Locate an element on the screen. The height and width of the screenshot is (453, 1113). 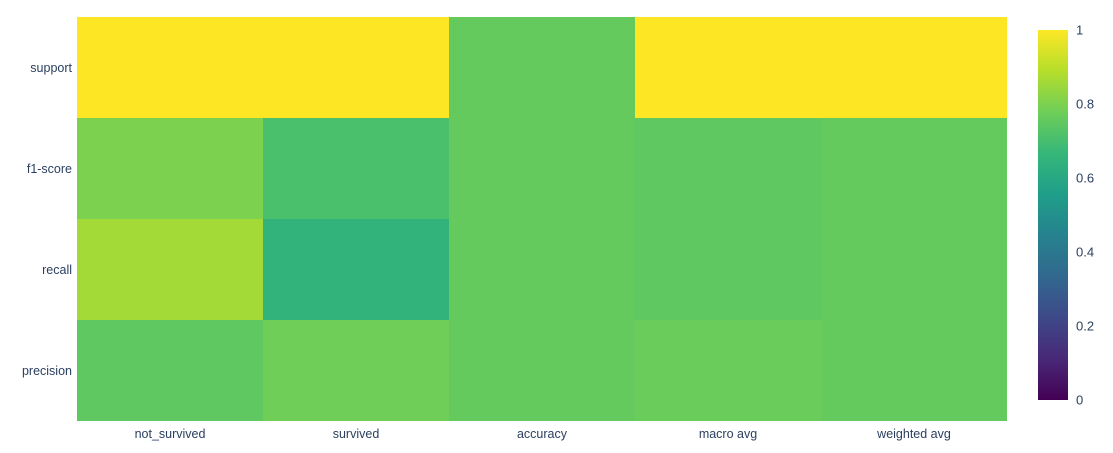
heatmap-cell-precision-macro avg is located at coordinates (728, 370).